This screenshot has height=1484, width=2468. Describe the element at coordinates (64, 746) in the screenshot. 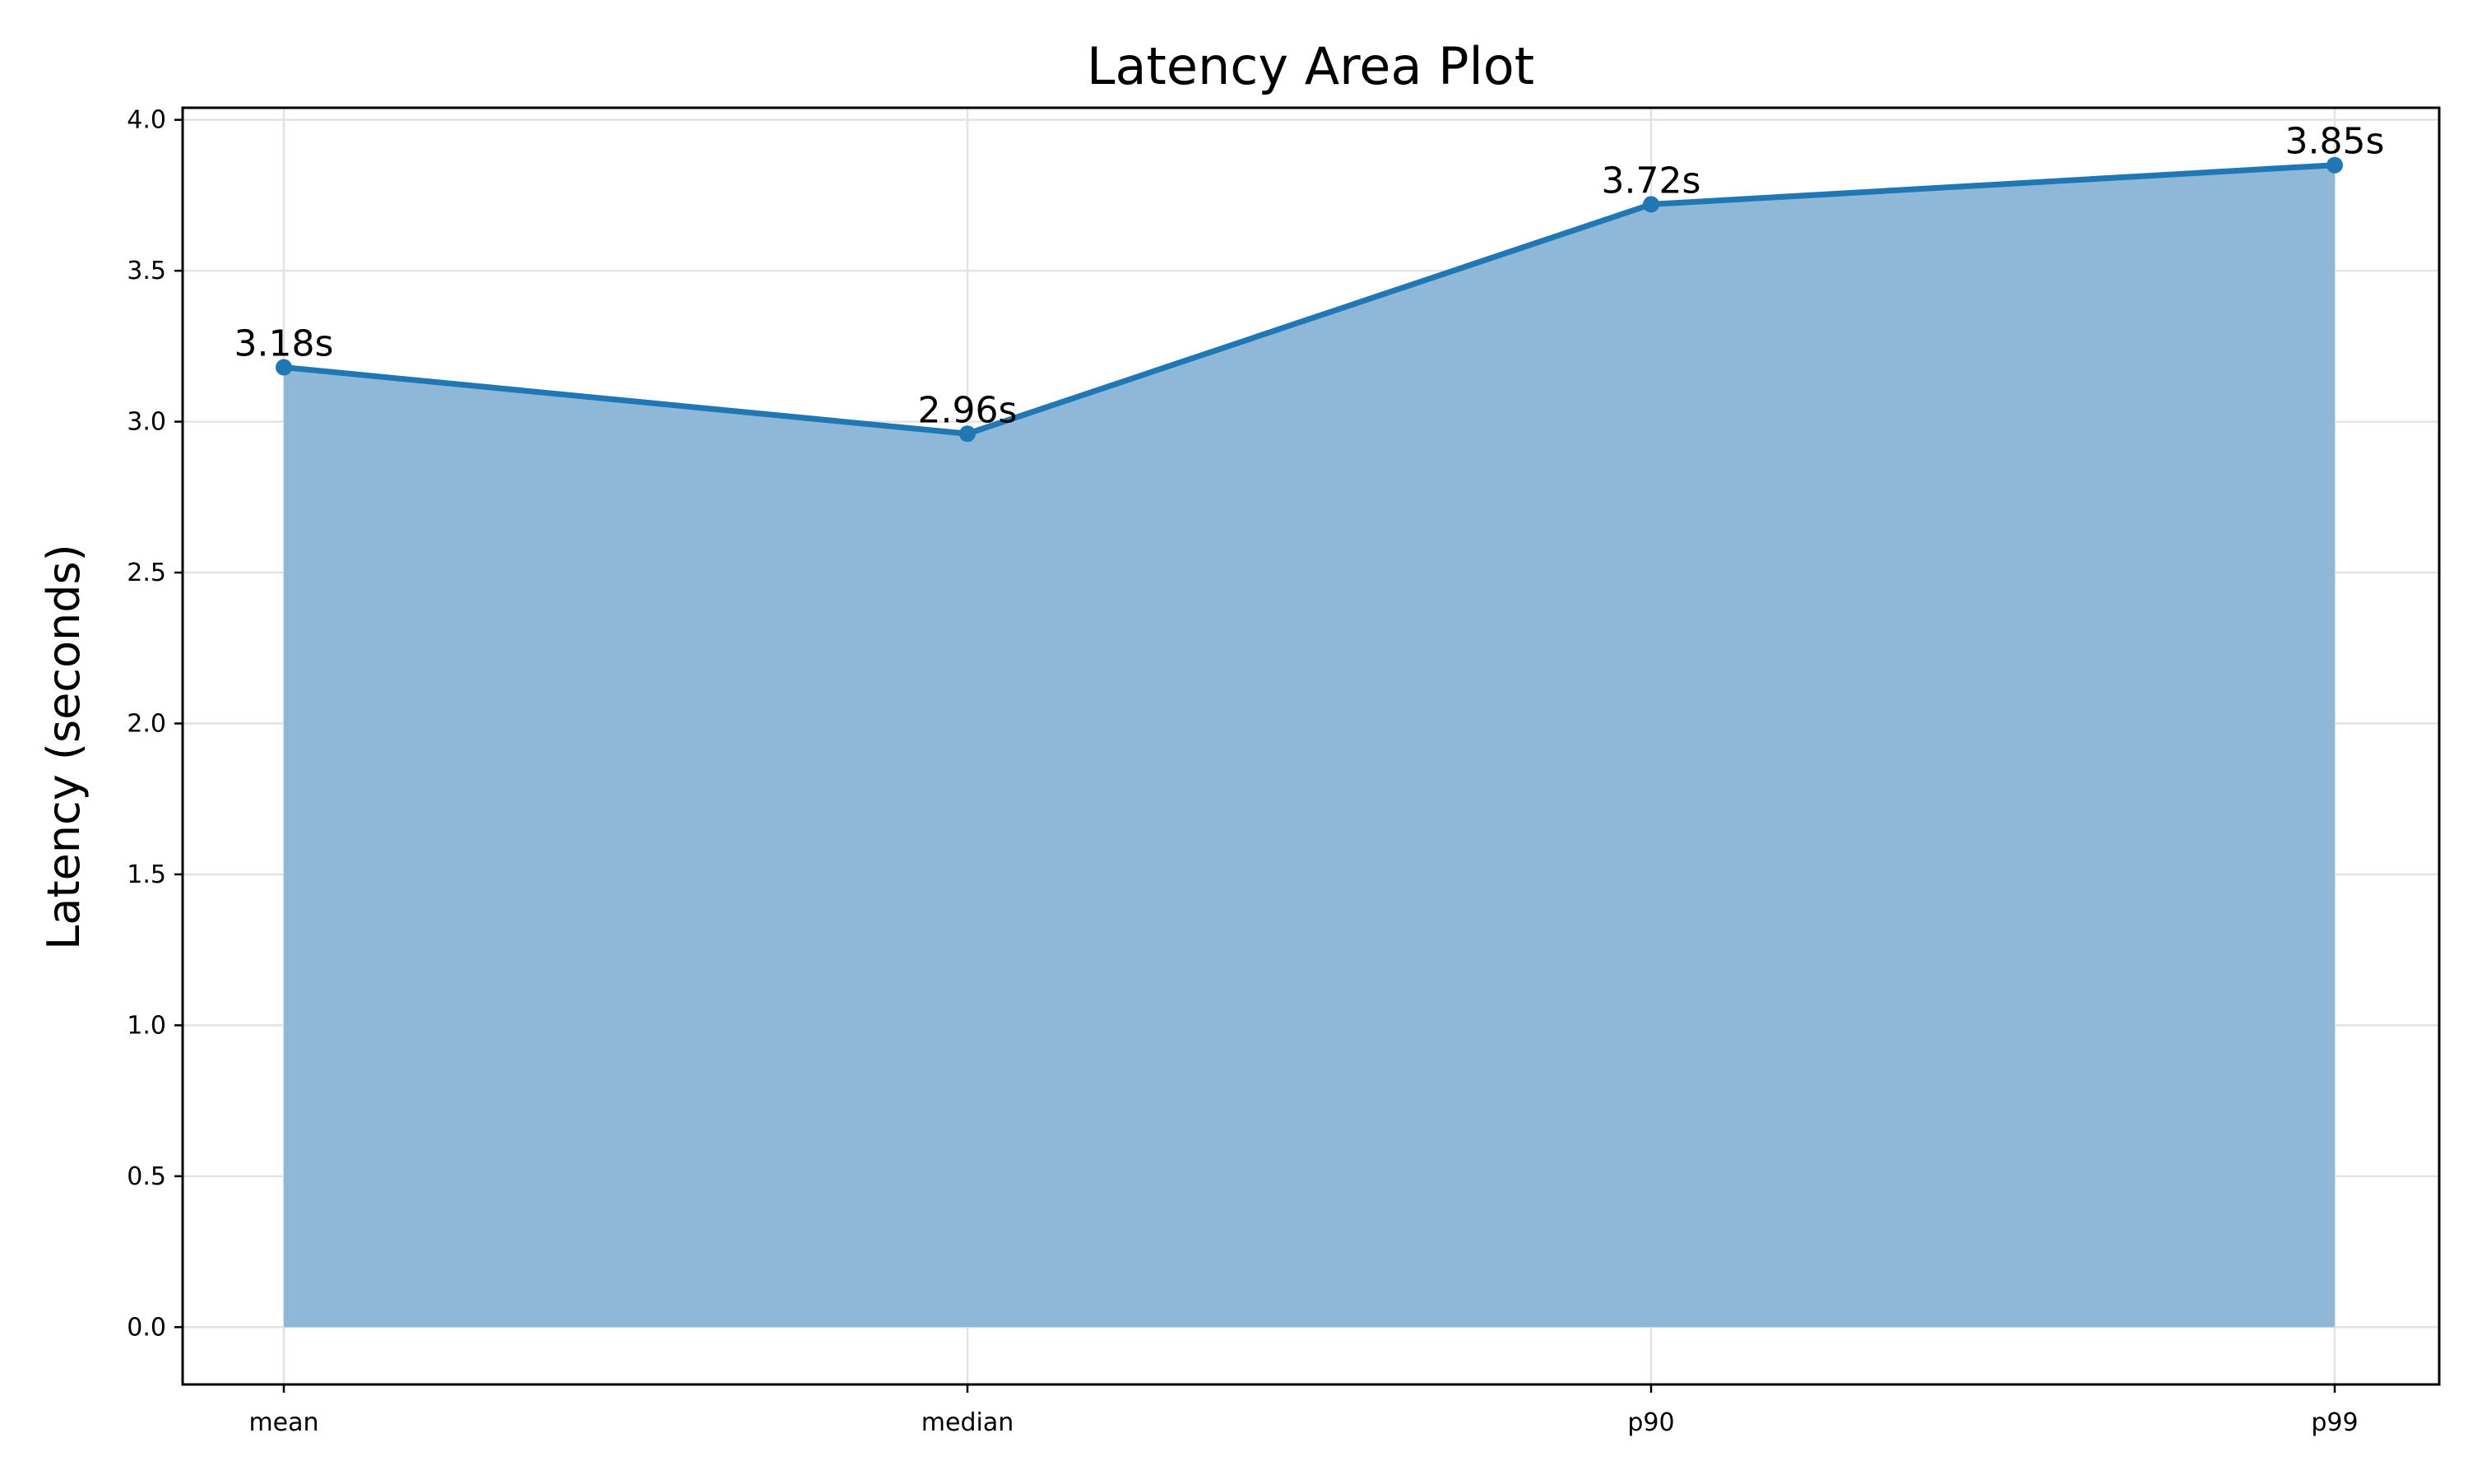

I see `y-axis-label: Latency (seconds)` at that location.